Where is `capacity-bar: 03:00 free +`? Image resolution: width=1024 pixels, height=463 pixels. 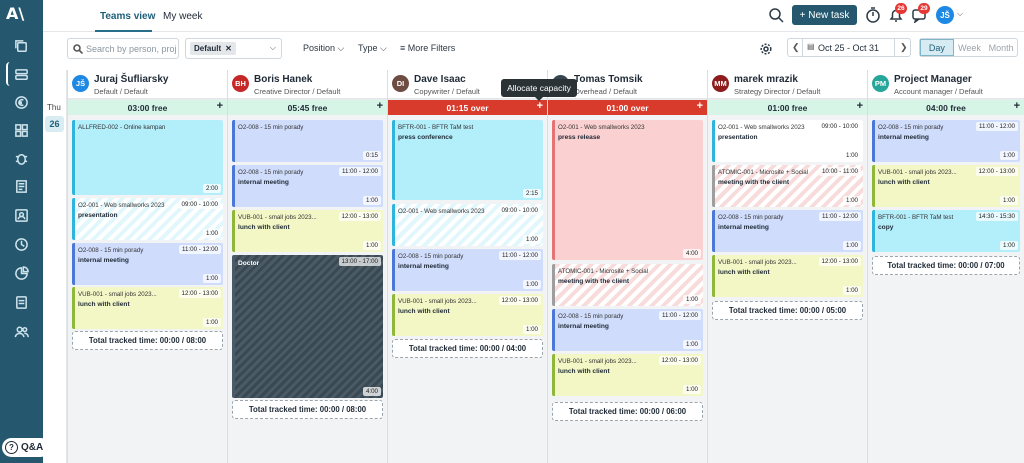
capacity-bar: 03:00 free + is located at coordinates (147, 107).